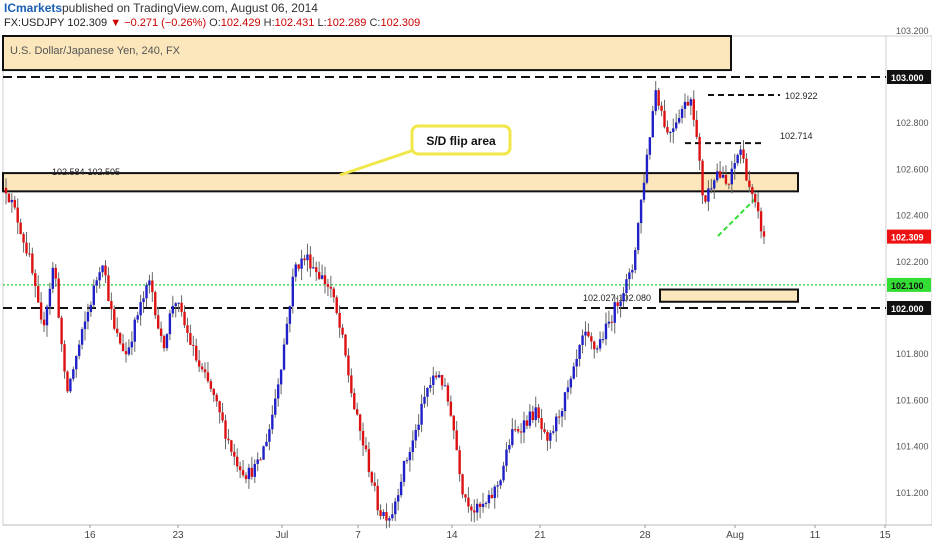 The width and height of the screenshot is (932, 550). I want to click on high-label: H:, so click(269, 23).